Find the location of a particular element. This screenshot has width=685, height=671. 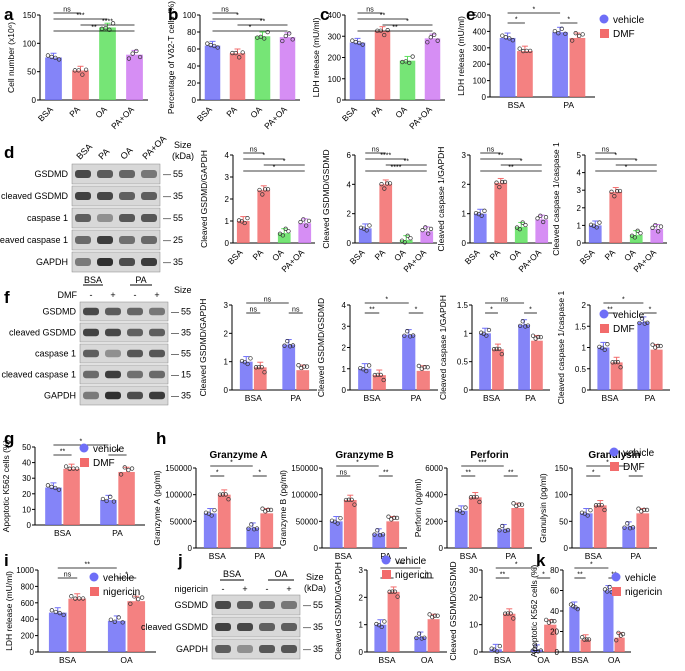

x-tick-label: PA is located at coordinates (380, 254).